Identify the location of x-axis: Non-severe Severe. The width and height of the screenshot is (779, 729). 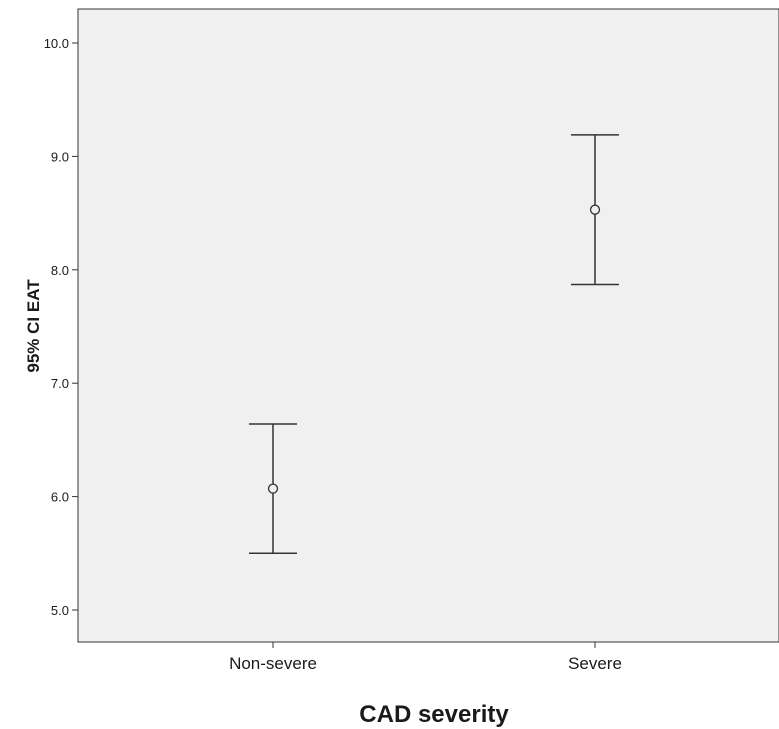
(425, 657).